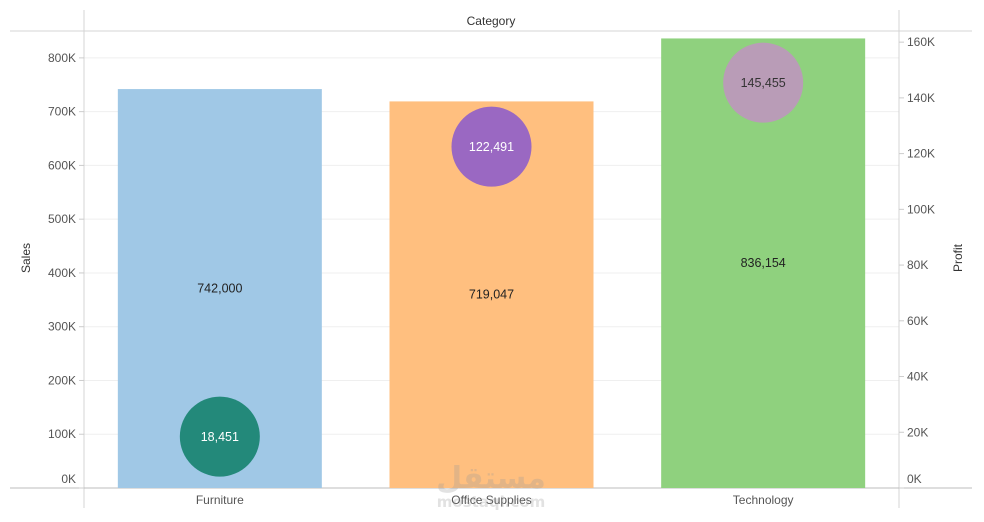  Describe the element at coordinates (62, 58) in the screenshot. I see `sales-tick-label: 800K` at that location.